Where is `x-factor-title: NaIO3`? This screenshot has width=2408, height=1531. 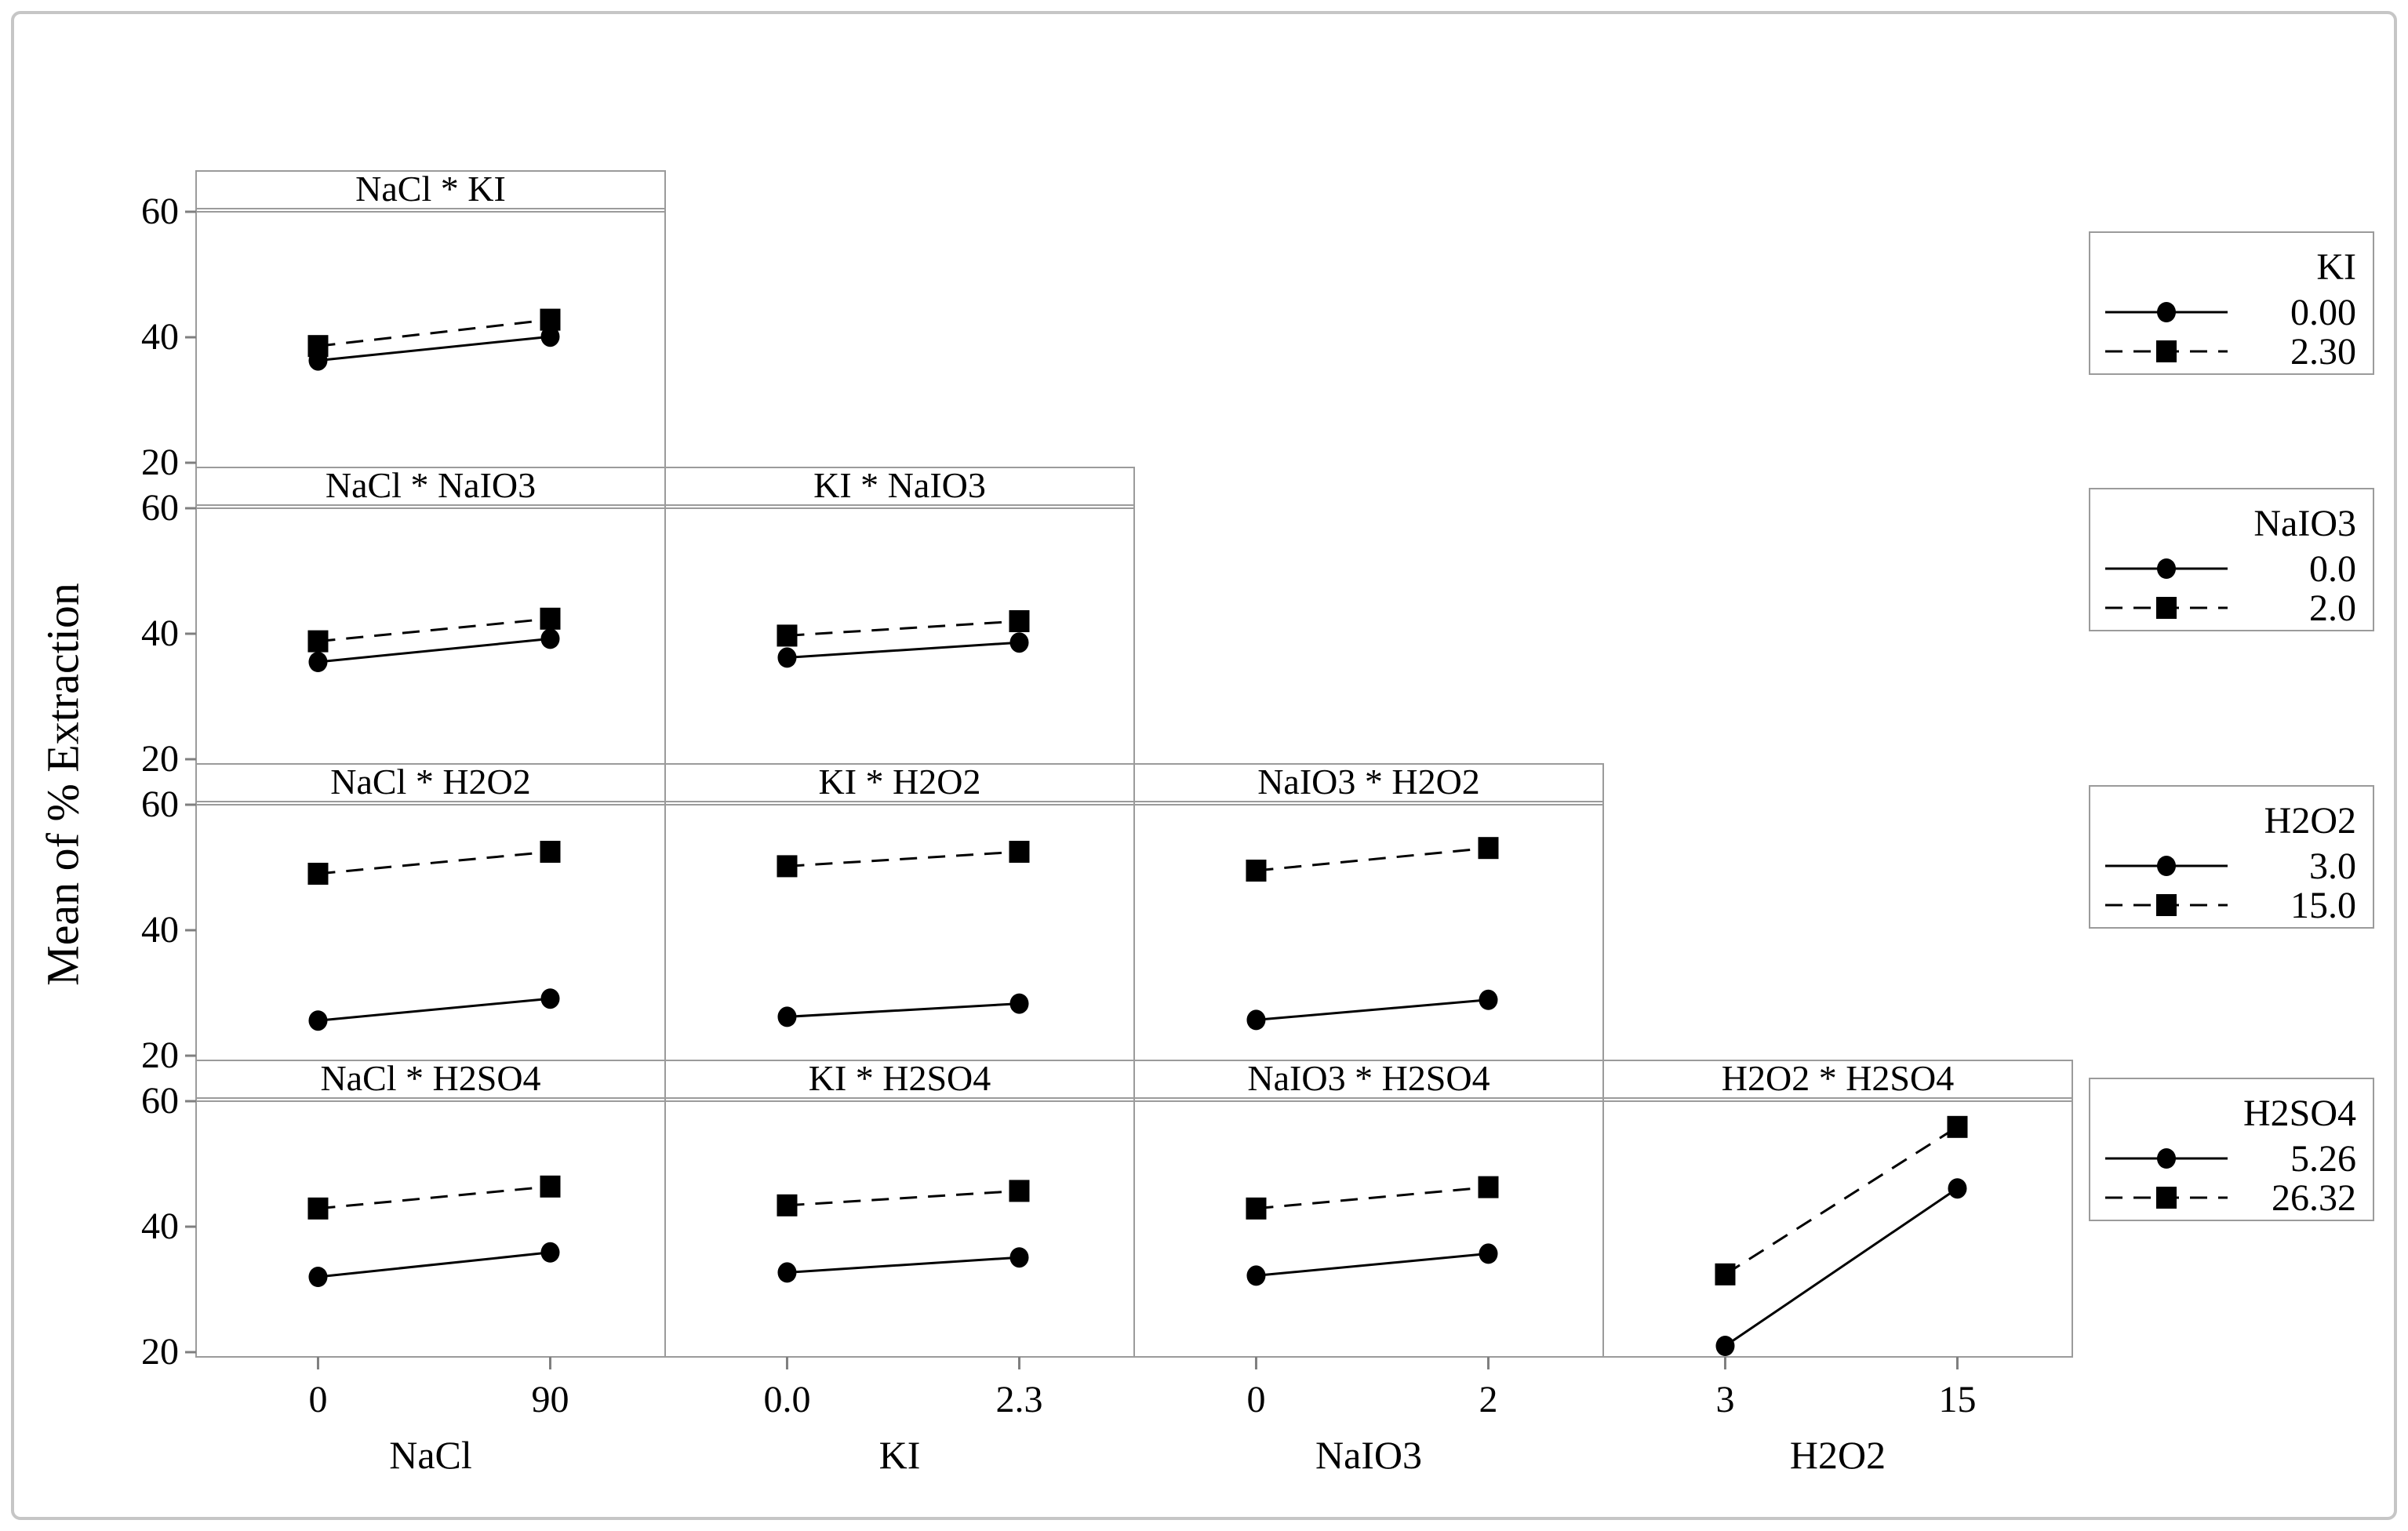
x-factor-title: NaIO3 is located at coordinates (1368, 1455).